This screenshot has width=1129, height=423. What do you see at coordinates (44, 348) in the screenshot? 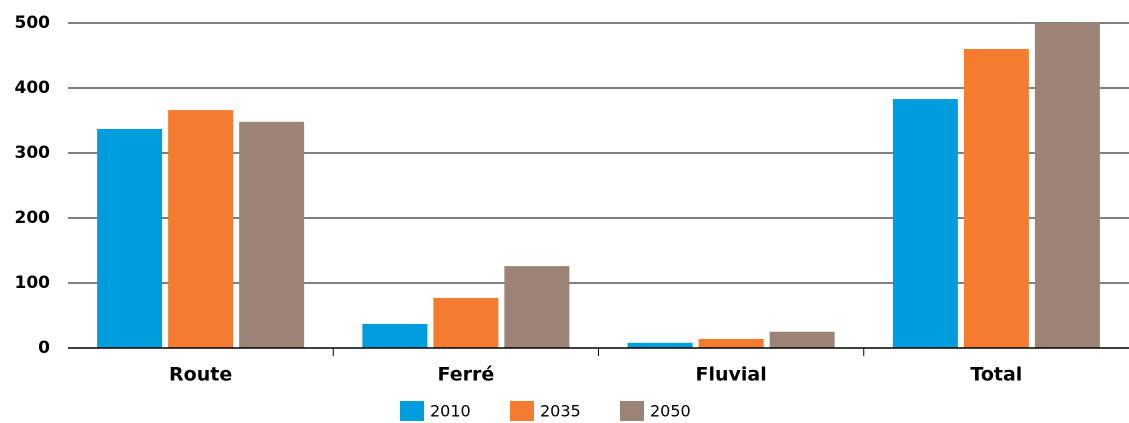
I see `y-tick-label: 0` at bounding box center [44, 348].